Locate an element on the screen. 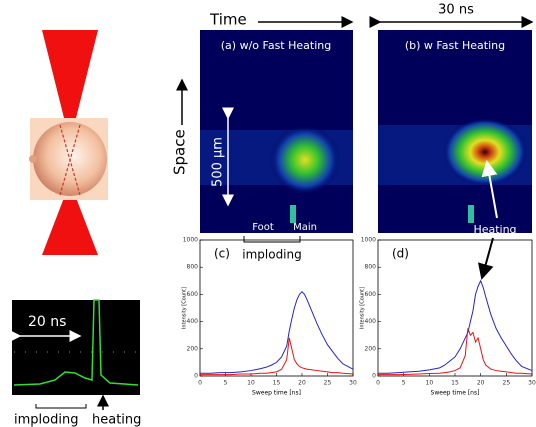 The image size is (536, 427). inset-heating: heating is located at coordinates (116, 420).